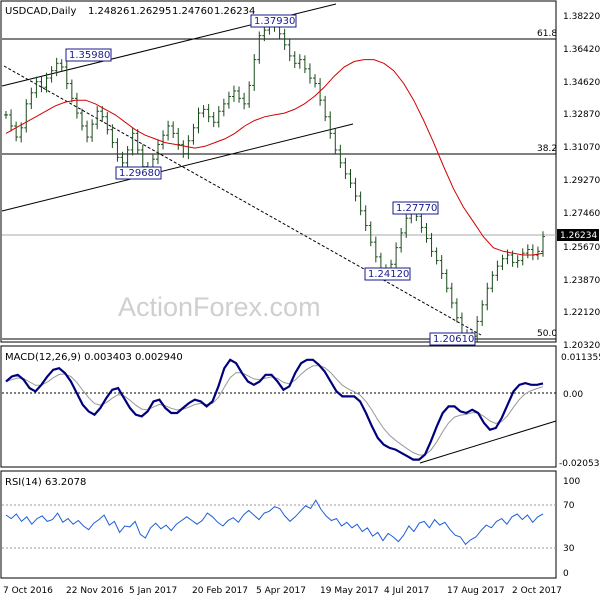  What do you see at coordinates (94, 357) in the screenshot?
I see `macd-label: MACD(12,26,9) 0.003403 0.002940` at bounding box center [94, 357].